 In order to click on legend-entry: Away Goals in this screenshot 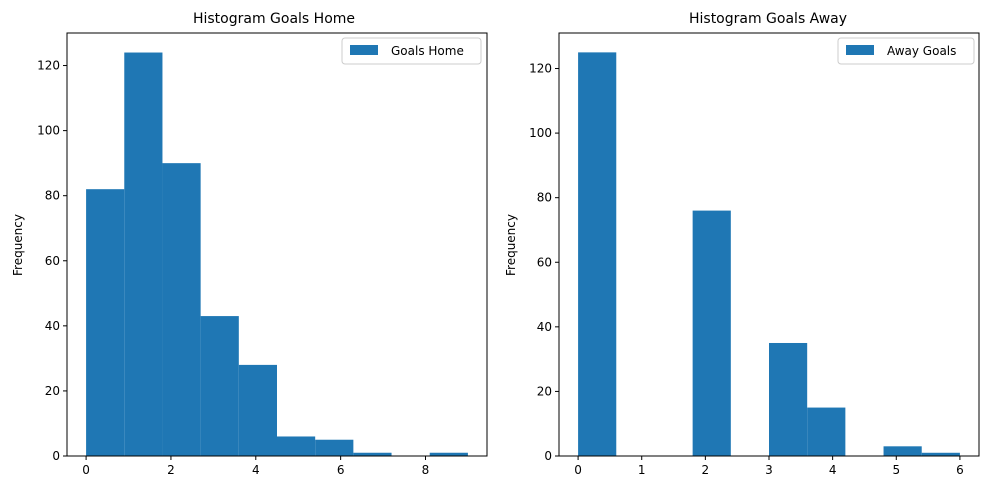, I will do `click(921, 51)`.